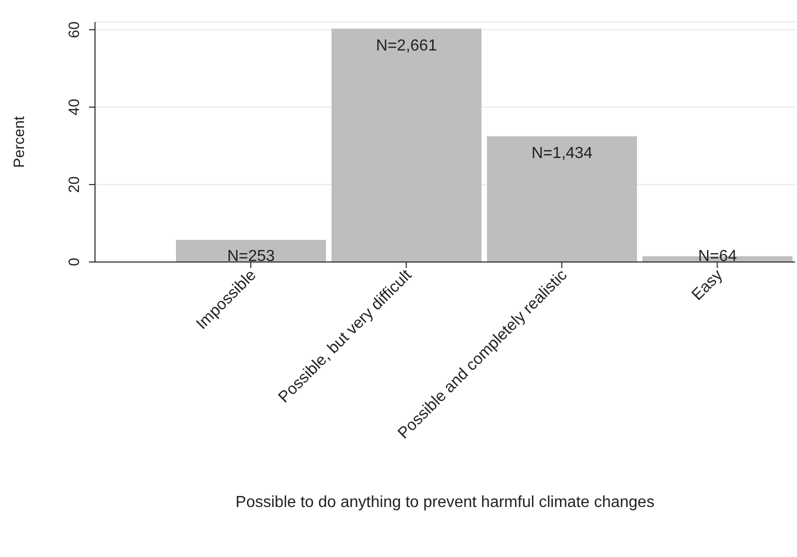 The image size is (797, 557). What do you see at coordinates (74, 29) in the screenshot?
I see `y-tick-label: 60` at bounding box center [74, 29].